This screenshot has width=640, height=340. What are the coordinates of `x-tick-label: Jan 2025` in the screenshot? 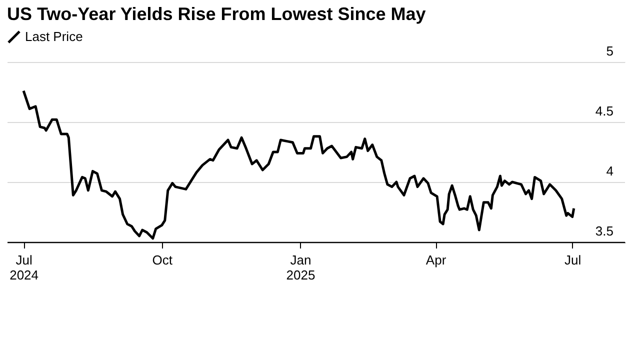 It's located at (301, 267).